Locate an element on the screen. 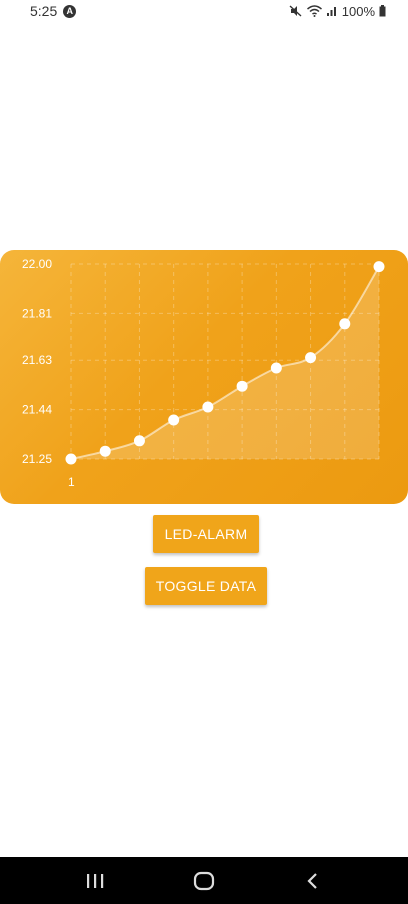  y-tick-label: 21.44 is located at coordinates (37, 410).